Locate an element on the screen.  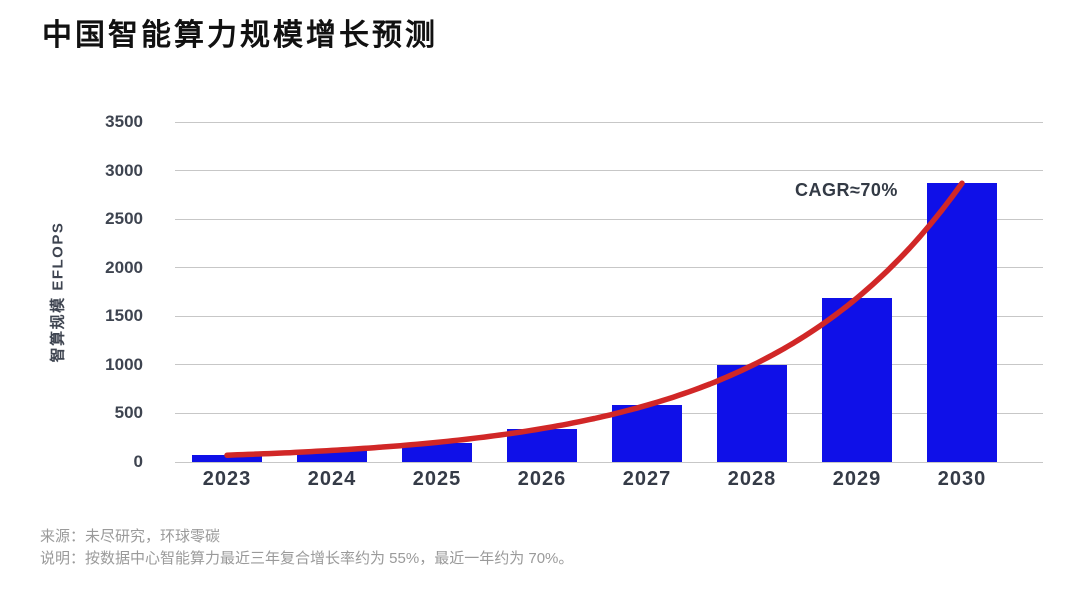
x-tick-label: 2025 is located at coordinates (437, 479).